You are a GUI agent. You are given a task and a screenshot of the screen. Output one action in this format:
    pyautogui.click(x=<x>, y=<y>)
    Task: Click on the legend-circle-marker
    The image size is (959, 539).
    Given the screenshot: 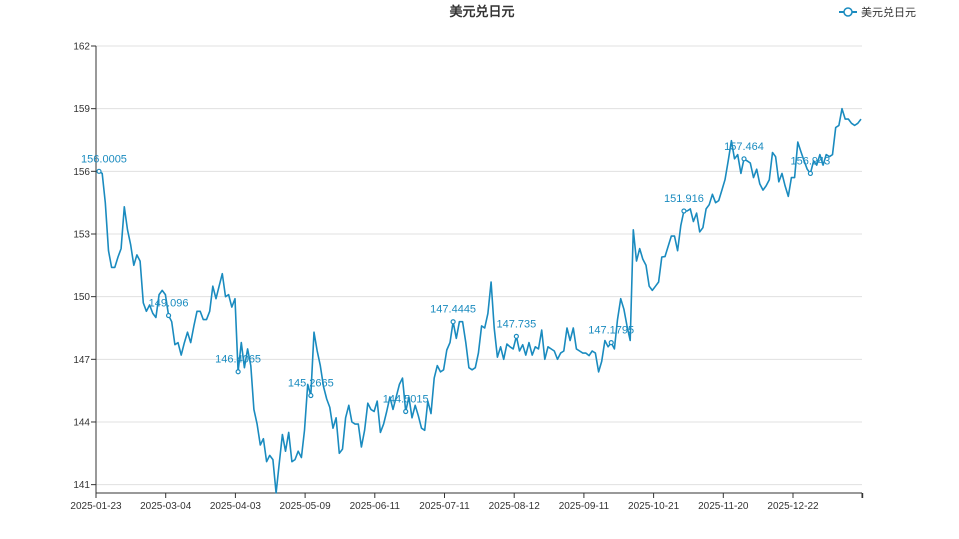 What is the action you would take?
    pyautogui.click(x=848, y=12)
    